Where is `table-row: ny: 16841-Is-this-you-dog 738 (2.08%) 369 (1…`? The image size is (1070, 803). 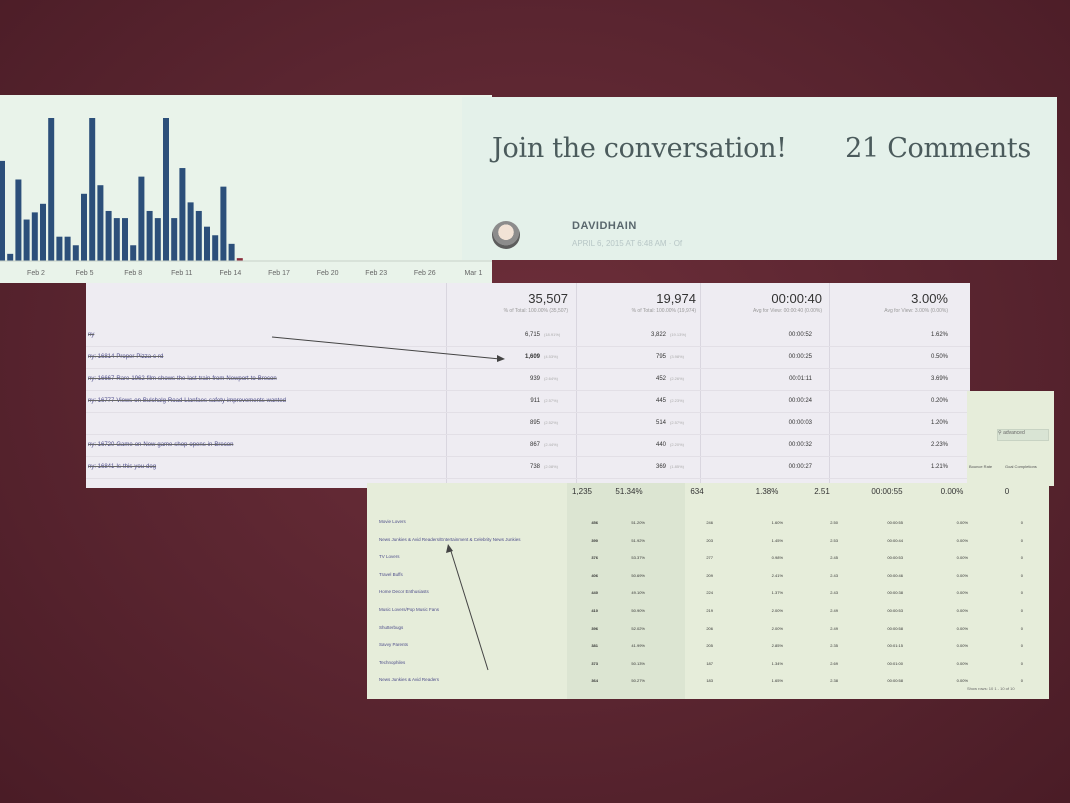 table-row: ny: 16841-Is-this-you-dog 738 (2.08%) 369 (1… is located at coordinates (528, 468).